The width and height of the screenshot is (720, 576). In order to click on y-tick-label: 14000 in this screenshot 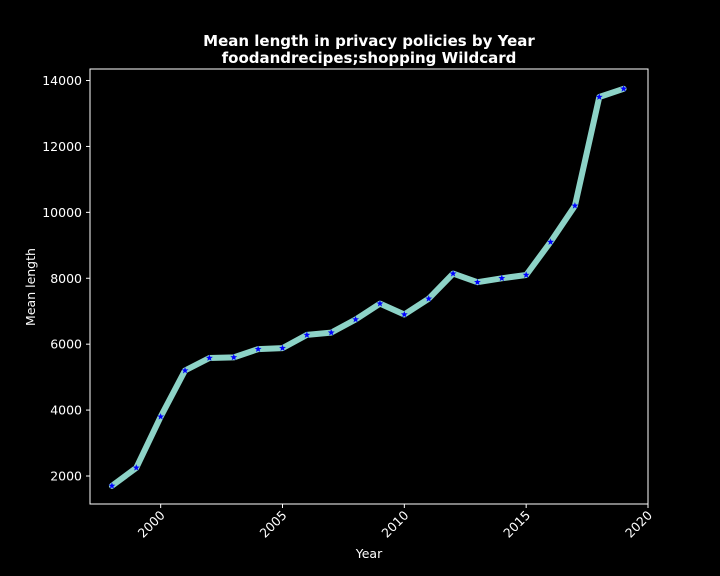, I will do `click(62, 80)`.